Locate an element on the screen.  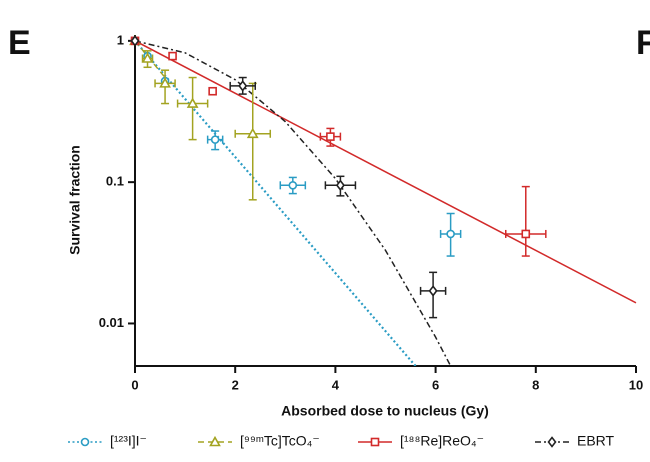
y-axis-label: Survival fraction is located at coordinates (75, 200).